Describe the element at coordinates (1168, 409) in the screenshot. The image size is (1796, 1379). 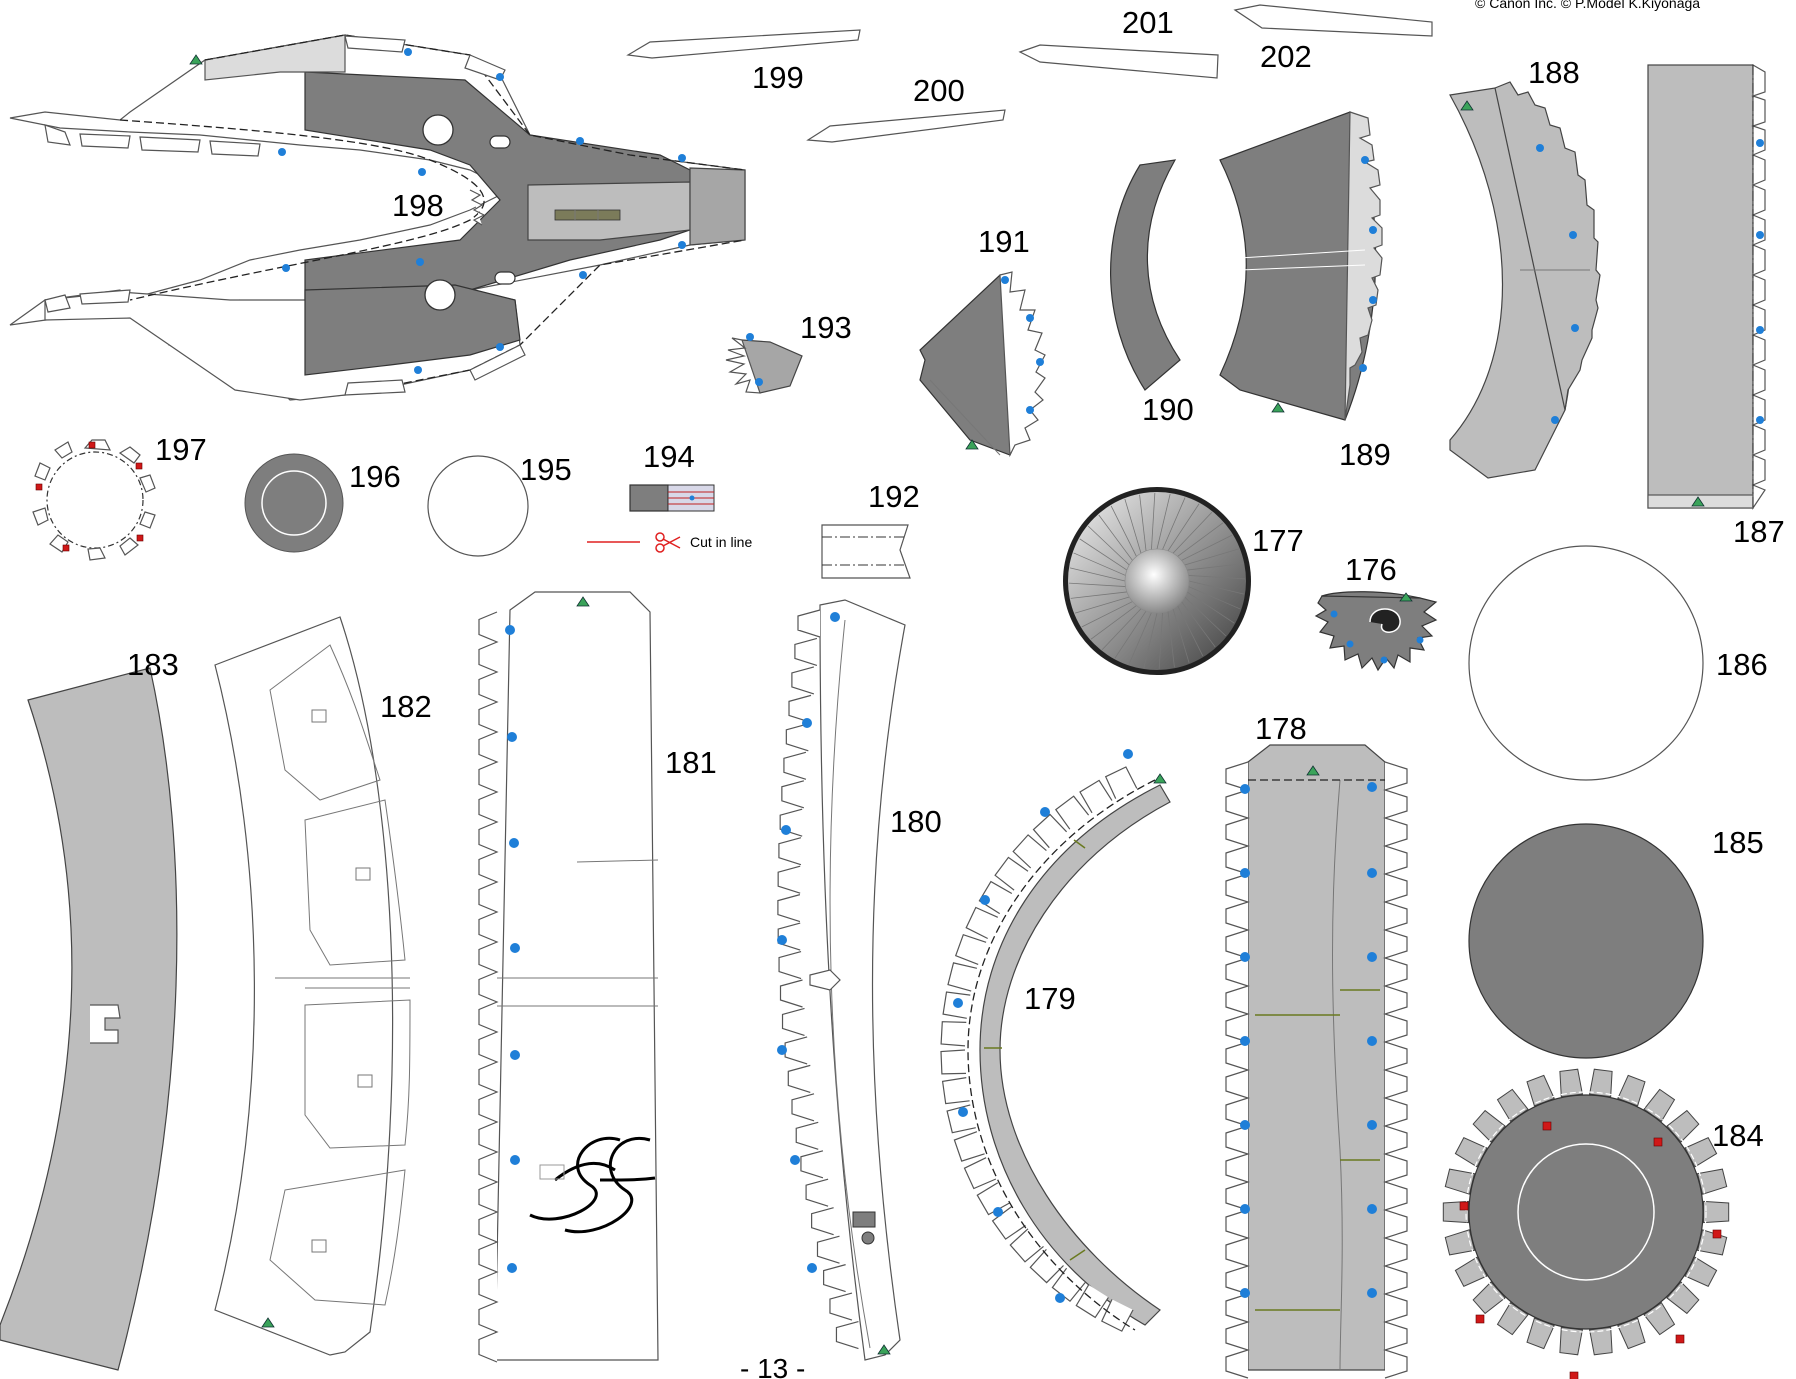
I see `label-190: 190` at that location.